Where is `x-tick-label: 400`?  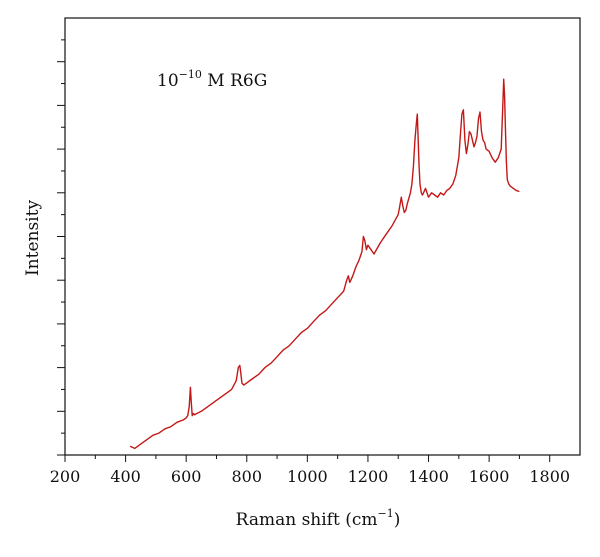
x-tick-label: 400 is located at coordinates (125, 476).